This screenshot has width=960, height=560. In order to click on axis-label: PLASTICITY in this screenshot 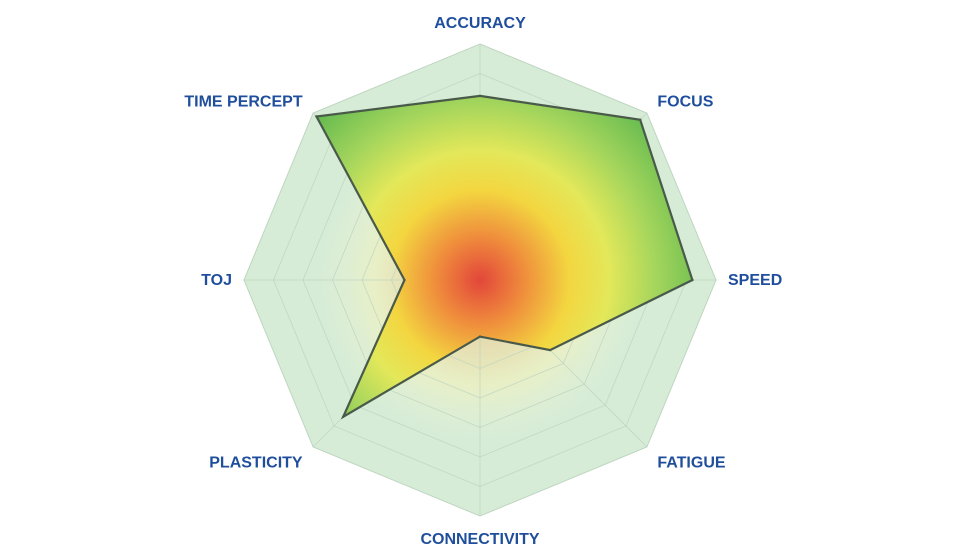, I will do `click(256, 462)`.